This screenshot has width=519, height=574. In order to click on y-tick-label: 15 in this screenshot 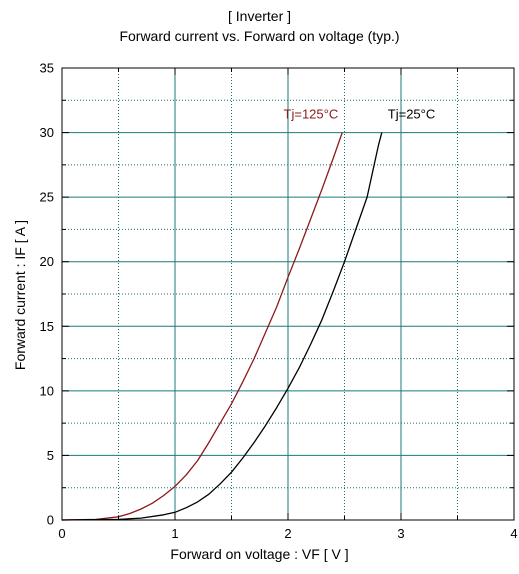, I will do `click(47, 326)`.